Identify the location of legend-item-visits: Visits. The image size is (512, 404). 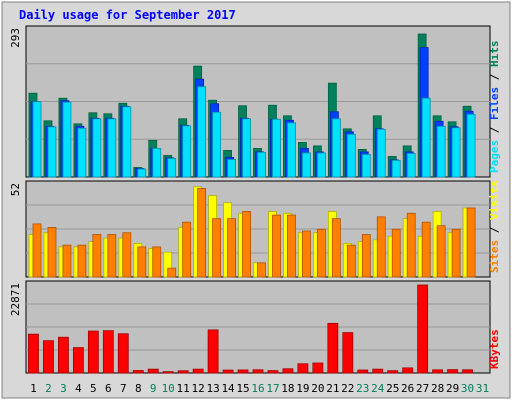
(494, 200).